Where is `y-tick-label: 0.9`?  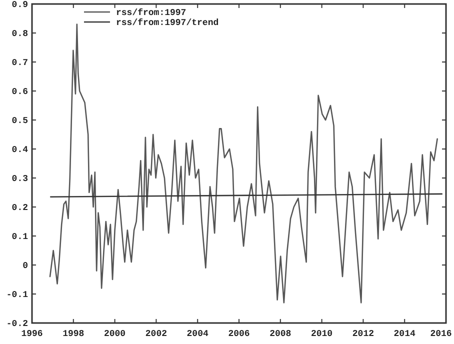 y-tick-label: 0.9 is located at coordinates (20, 5).